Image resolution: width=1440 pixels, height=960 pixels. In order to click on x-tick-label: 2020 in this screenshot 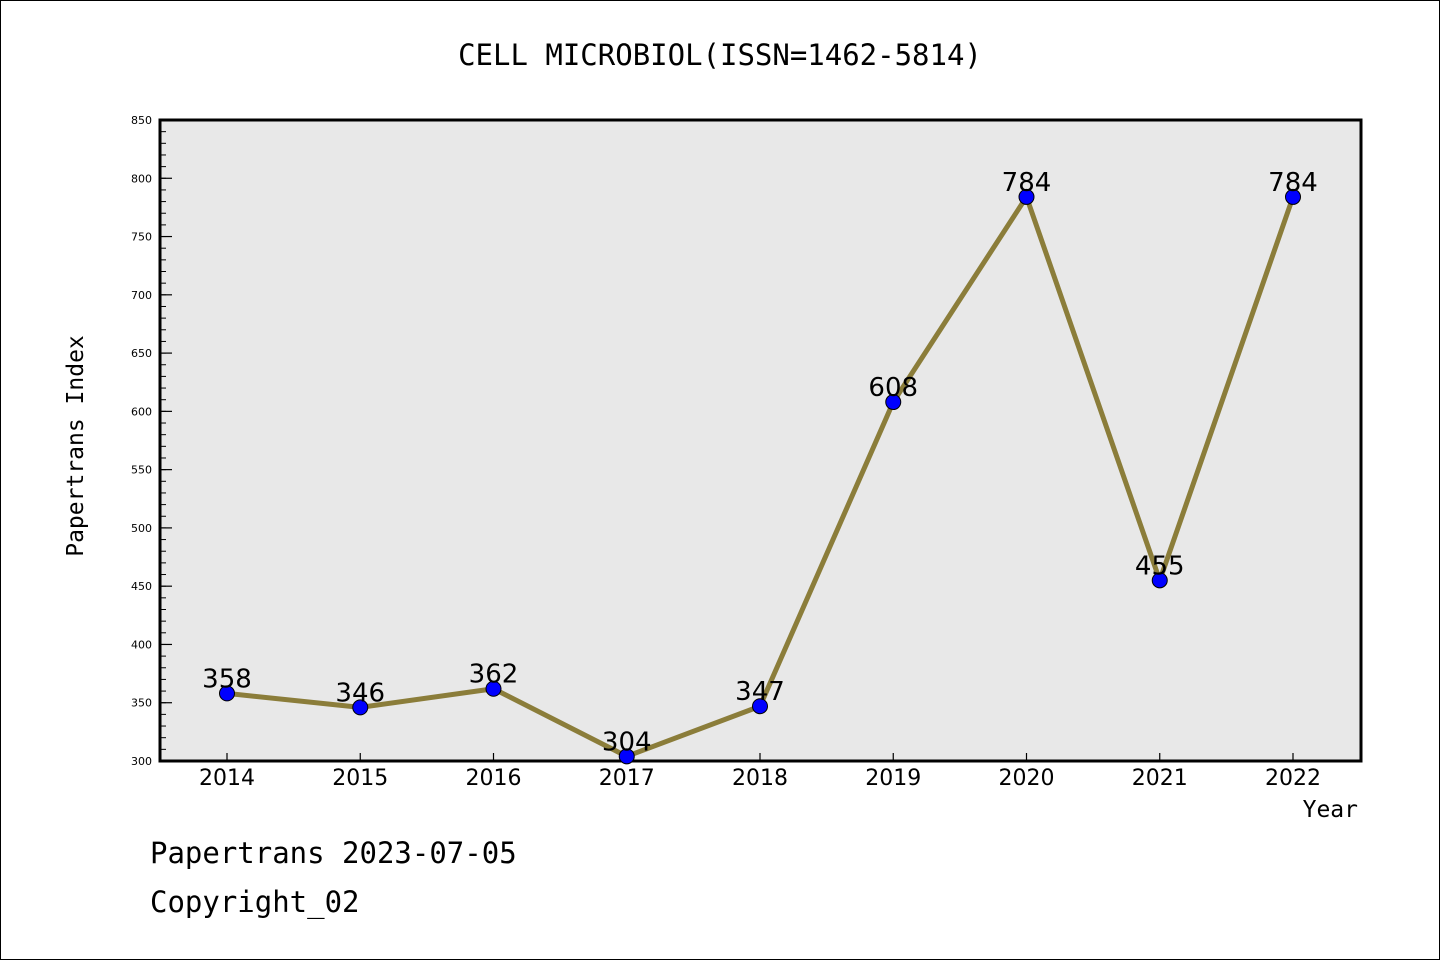, I will do `click(1027, 778)`.